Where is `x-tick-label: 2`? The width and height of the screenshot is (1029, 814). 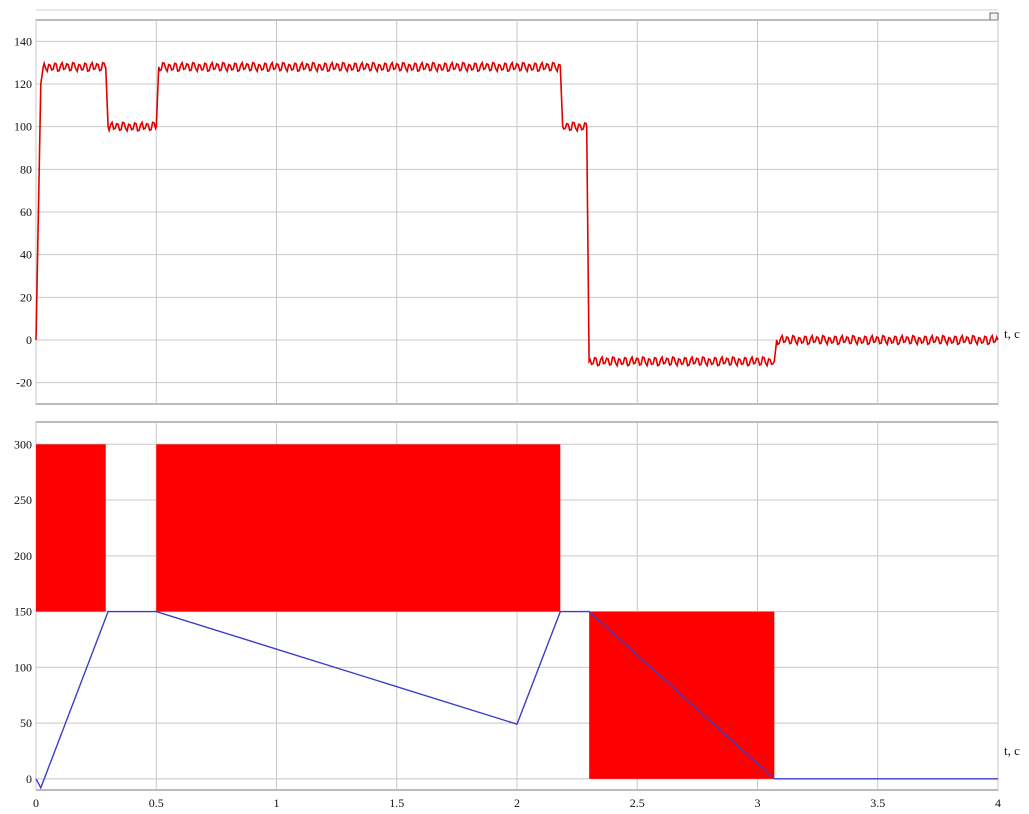
x-tick-label: 2 is located at coordinates (517, 803).